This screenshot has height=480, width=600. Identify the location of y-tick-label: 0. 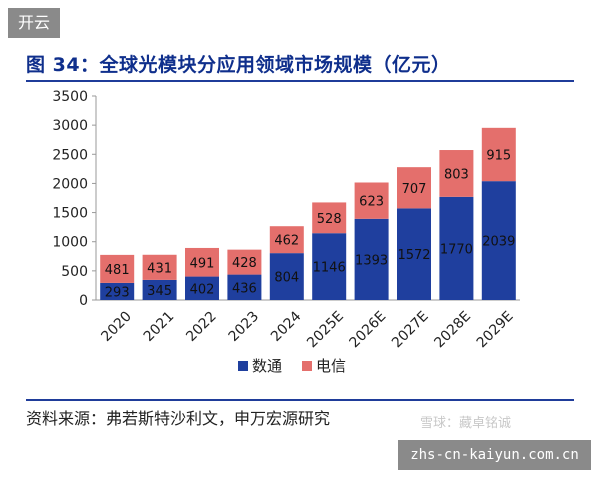
(83, 301).